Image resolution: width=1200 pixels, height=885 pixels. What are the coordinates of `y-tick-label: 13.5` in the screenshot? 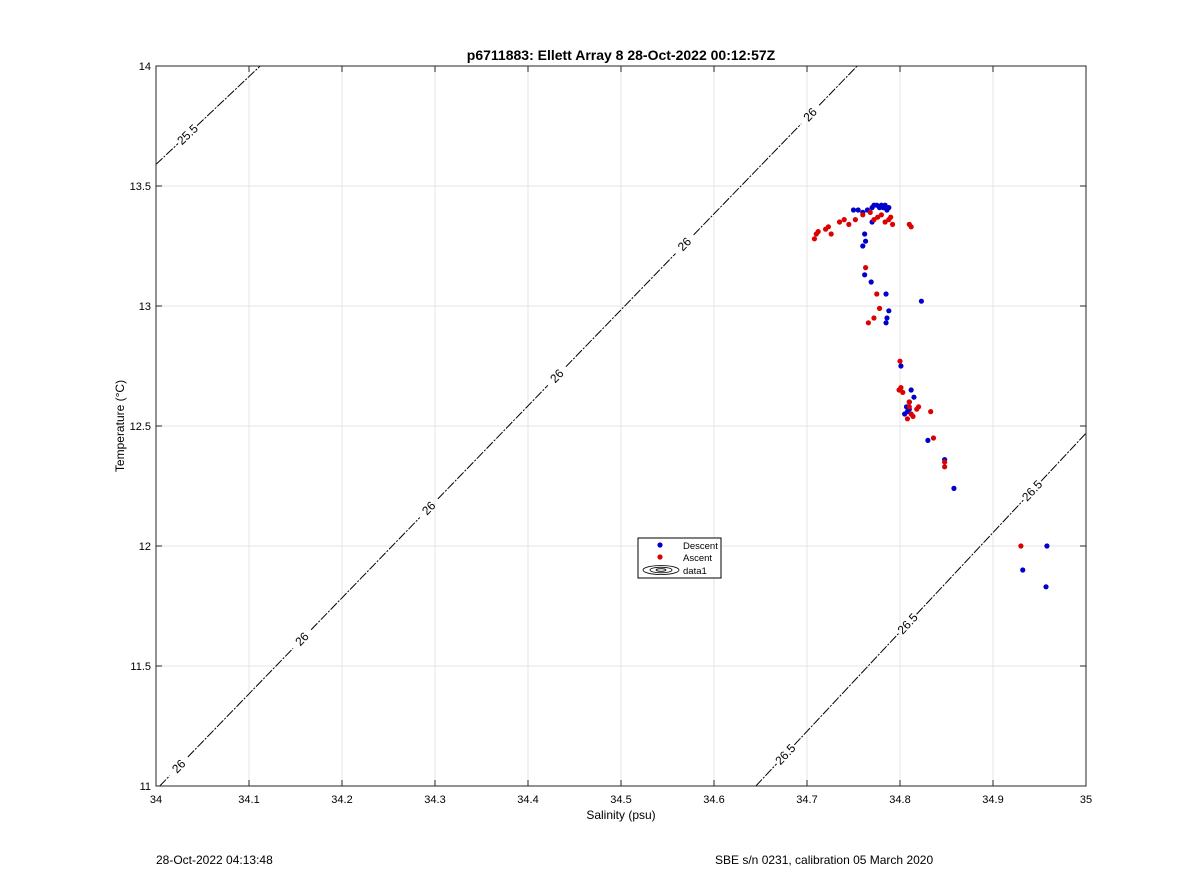 It's located at (140, 187).